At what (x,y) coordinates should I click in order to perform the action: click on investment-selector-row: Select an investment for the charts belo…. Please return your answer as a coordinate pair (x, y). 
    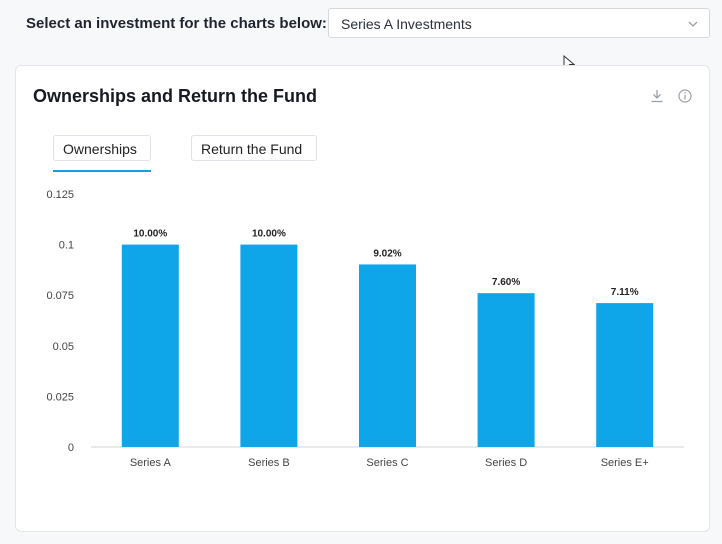
    Looking at the image, I should click on (361, 25).